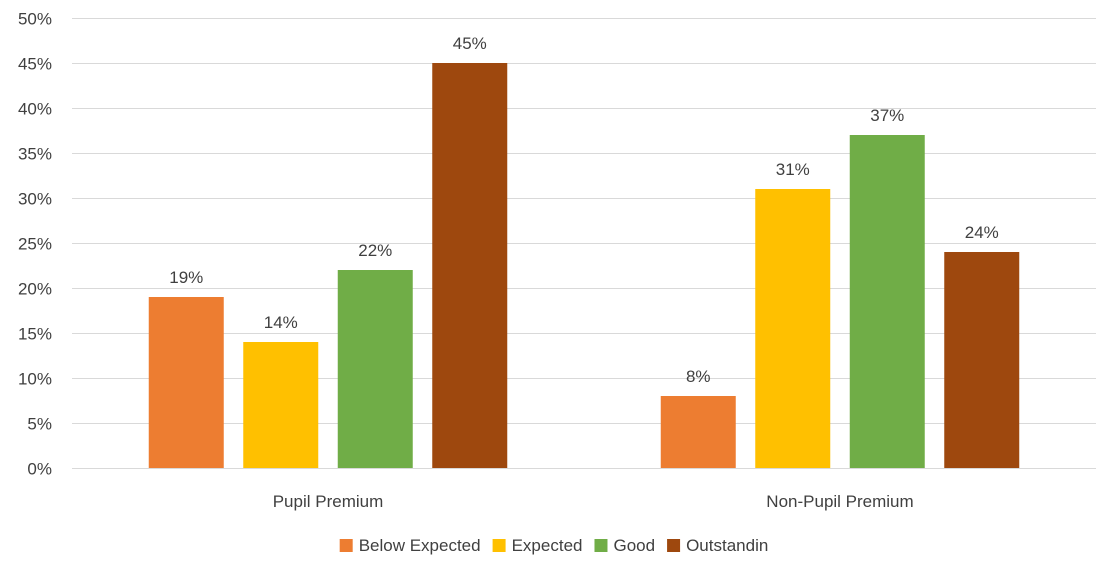  Describe the element at coordinates (35, 109) in the screenshot. I see `y-tick-label: 40%` at that location.